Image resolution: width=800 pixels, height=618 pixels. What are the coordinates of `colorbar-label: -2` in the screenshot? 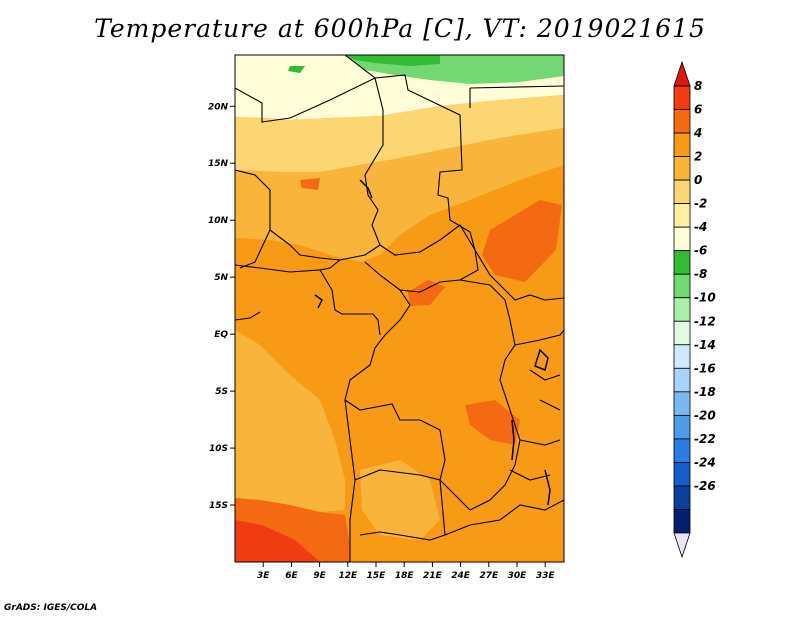 It's located at (700, 204).